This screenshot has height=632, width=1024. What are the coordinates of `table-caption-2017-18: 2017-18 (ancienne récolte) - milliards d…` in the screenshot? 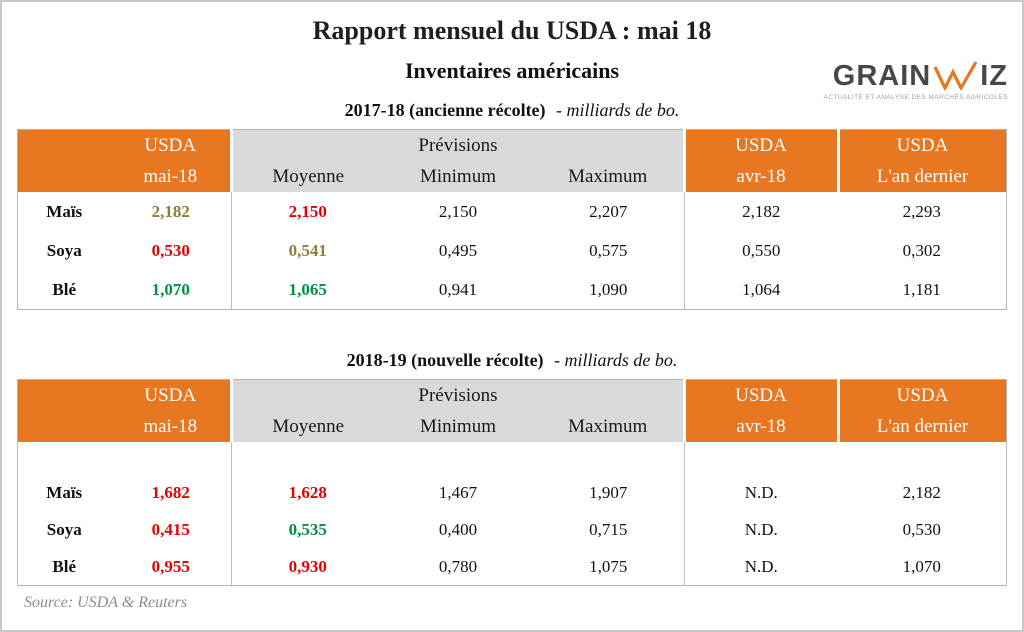 It's located at (512, 110).